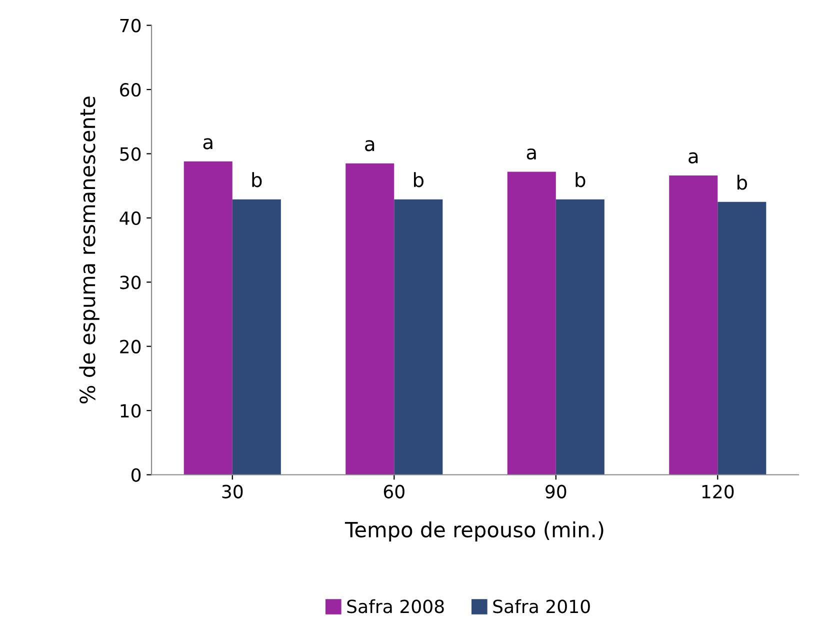 This screenshot has width=819, height=633. What do you see at coordinates (232, 491) in the screenshot?
I see `x-tick-label: 30` at bounding box center [232, 491].